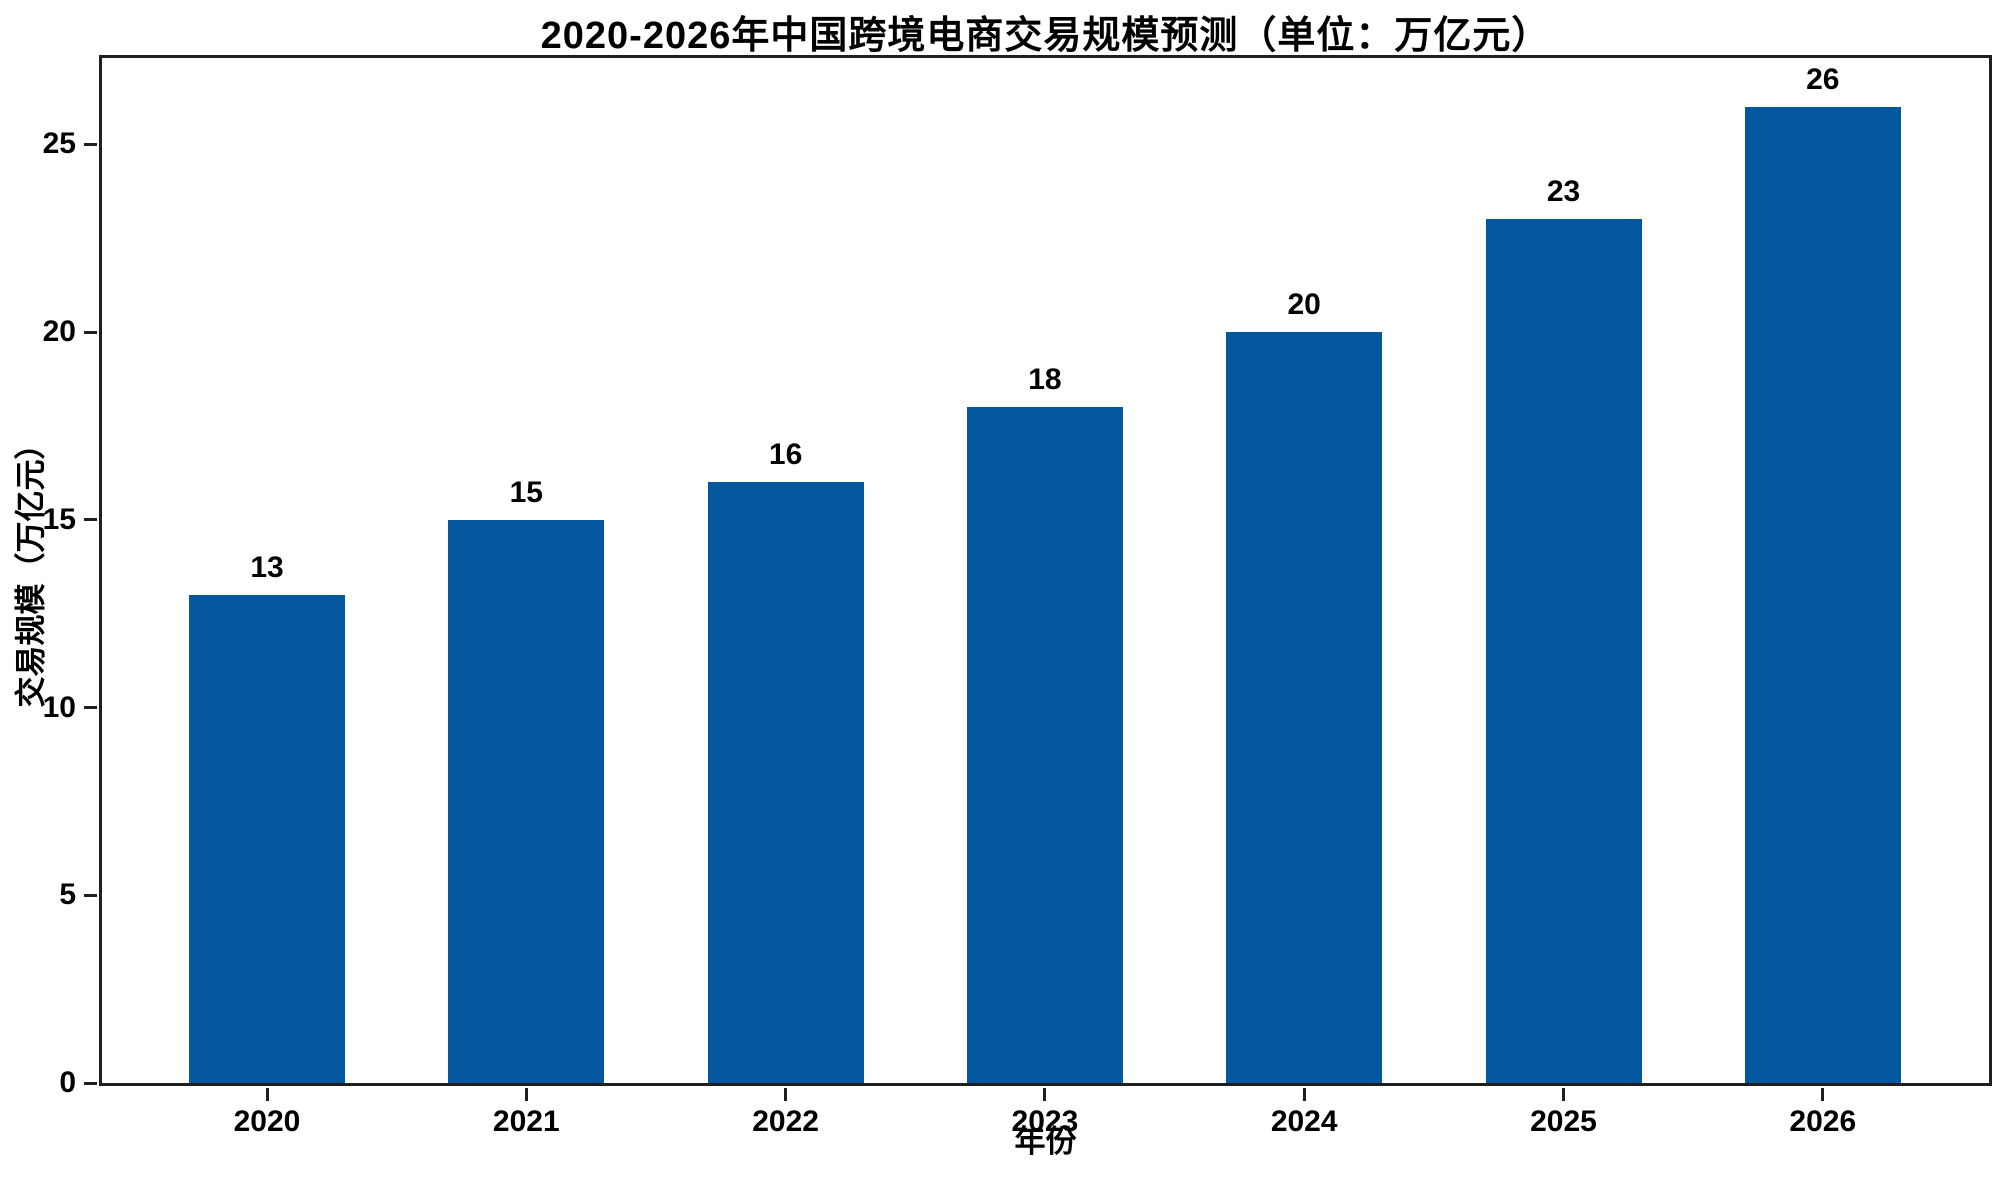 The height and width of the screenshot is (1181, 2000). I want to click on chart-title: 2020-2026年中国跨境电商交易规模预测（单位：万亿元）, so click(1045, 36).